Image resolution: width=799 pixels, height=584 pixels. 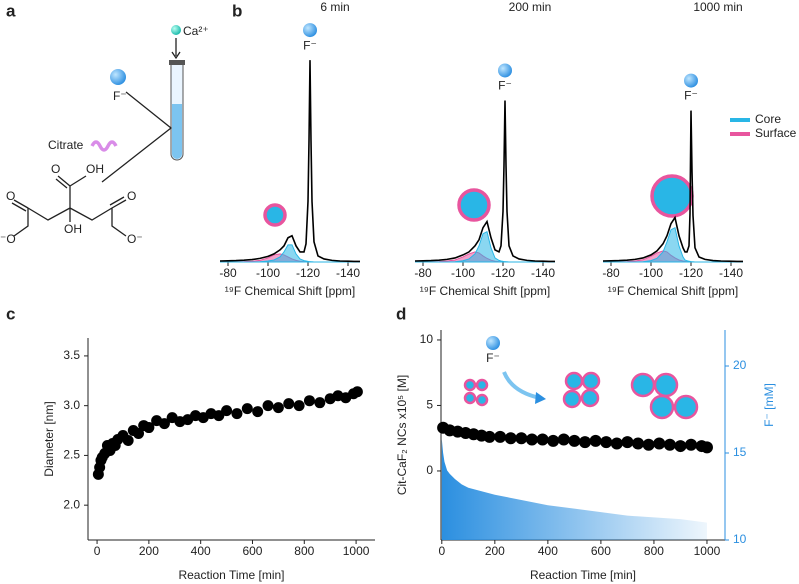 I want to click on particle-icons, so click(x=581, y=395).